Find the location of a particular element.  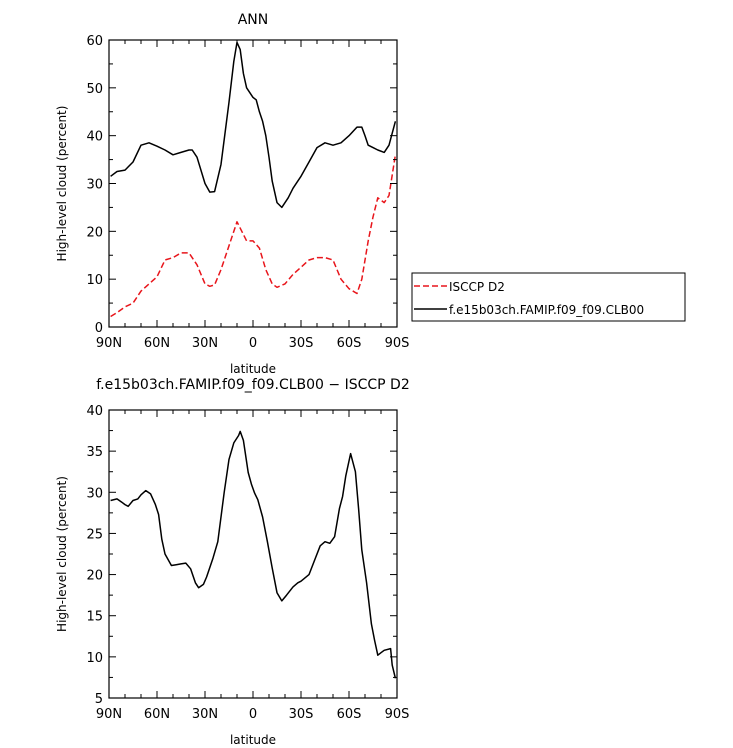

top-chart-title: ANN is located at coordinates (253, 20).